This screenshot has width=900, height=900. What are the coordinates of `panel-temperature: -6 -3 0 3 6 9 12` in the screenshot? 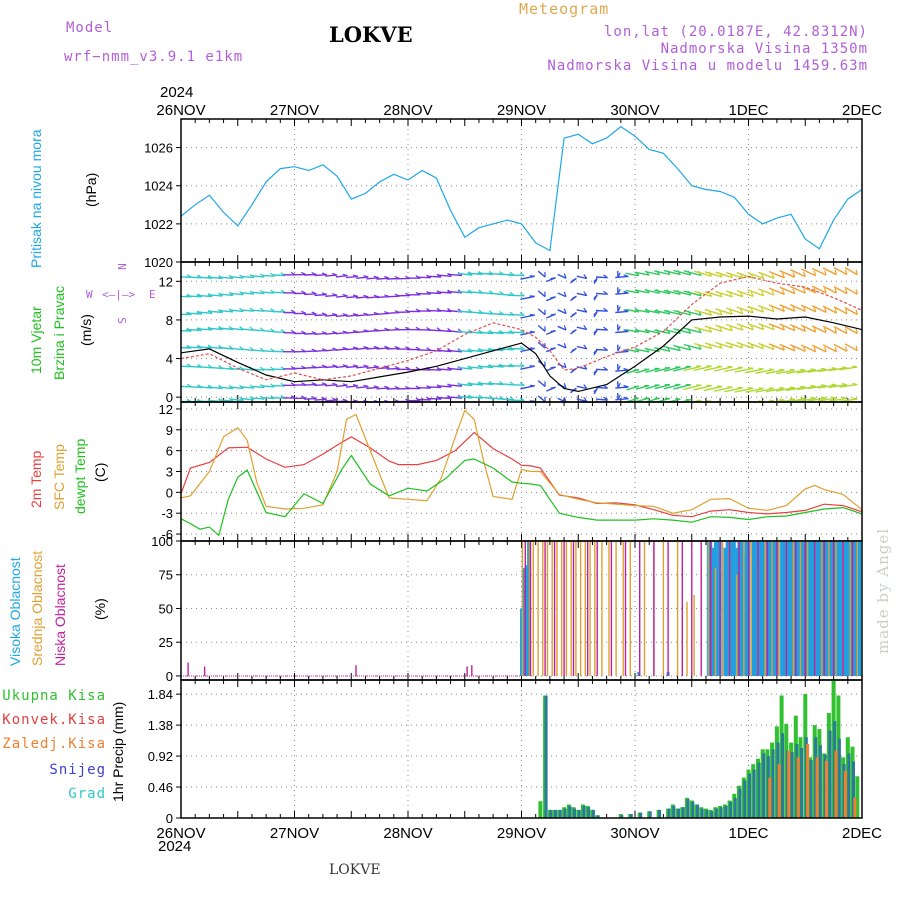 It's located at (511, 471).